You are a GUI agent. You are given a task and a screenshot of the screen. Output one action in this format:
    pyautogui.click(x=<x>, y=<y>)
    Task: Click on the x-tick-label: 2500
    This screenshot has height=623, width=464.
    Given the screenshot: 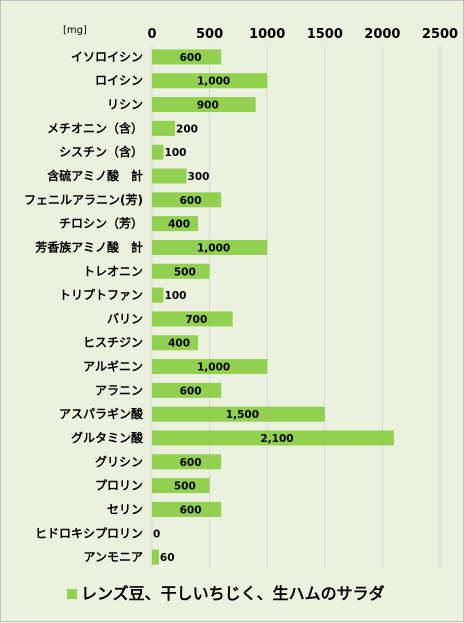 What is the action you would take?
    pyautogui.click(x=440, y=34)
    